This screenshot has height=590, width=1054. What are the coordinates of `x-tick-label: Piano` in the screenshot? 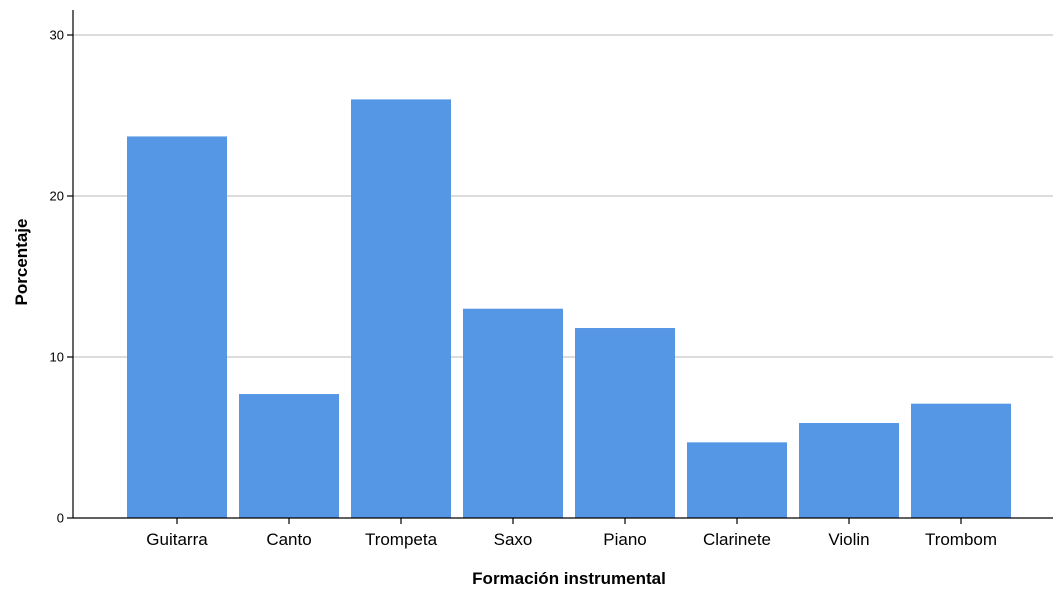 It's located at (624, 539).